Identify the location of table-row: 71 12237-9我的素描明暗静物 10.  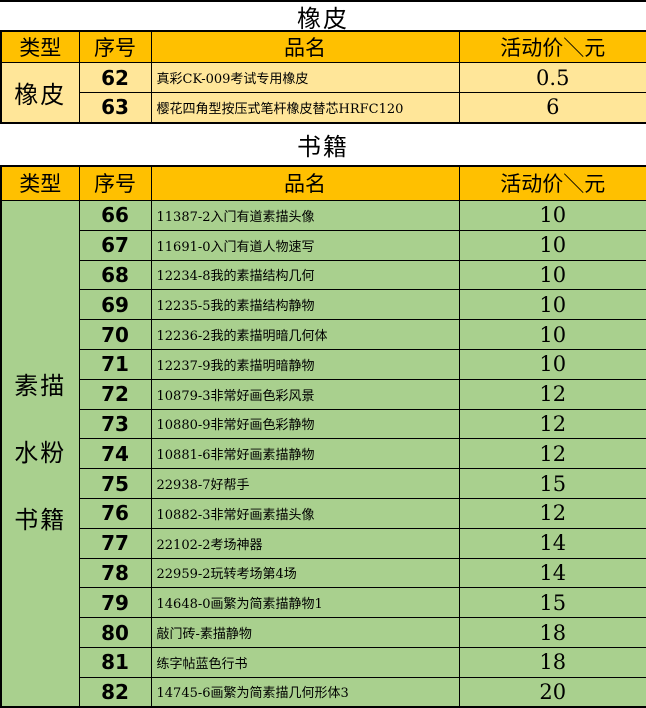
(323, 364).